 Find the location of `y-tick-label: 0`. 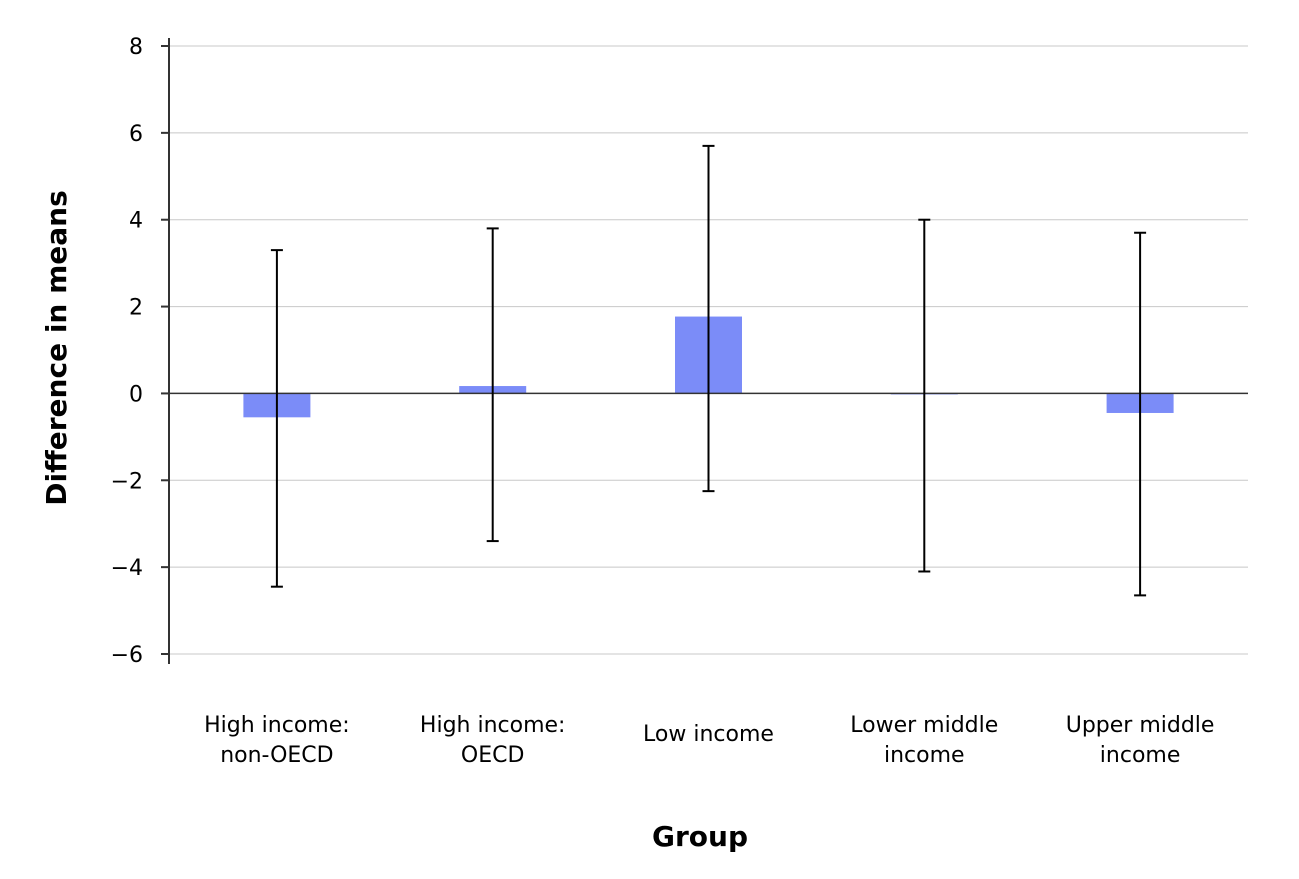

y-tick-label: 0 is located at coordinates (136, 394).